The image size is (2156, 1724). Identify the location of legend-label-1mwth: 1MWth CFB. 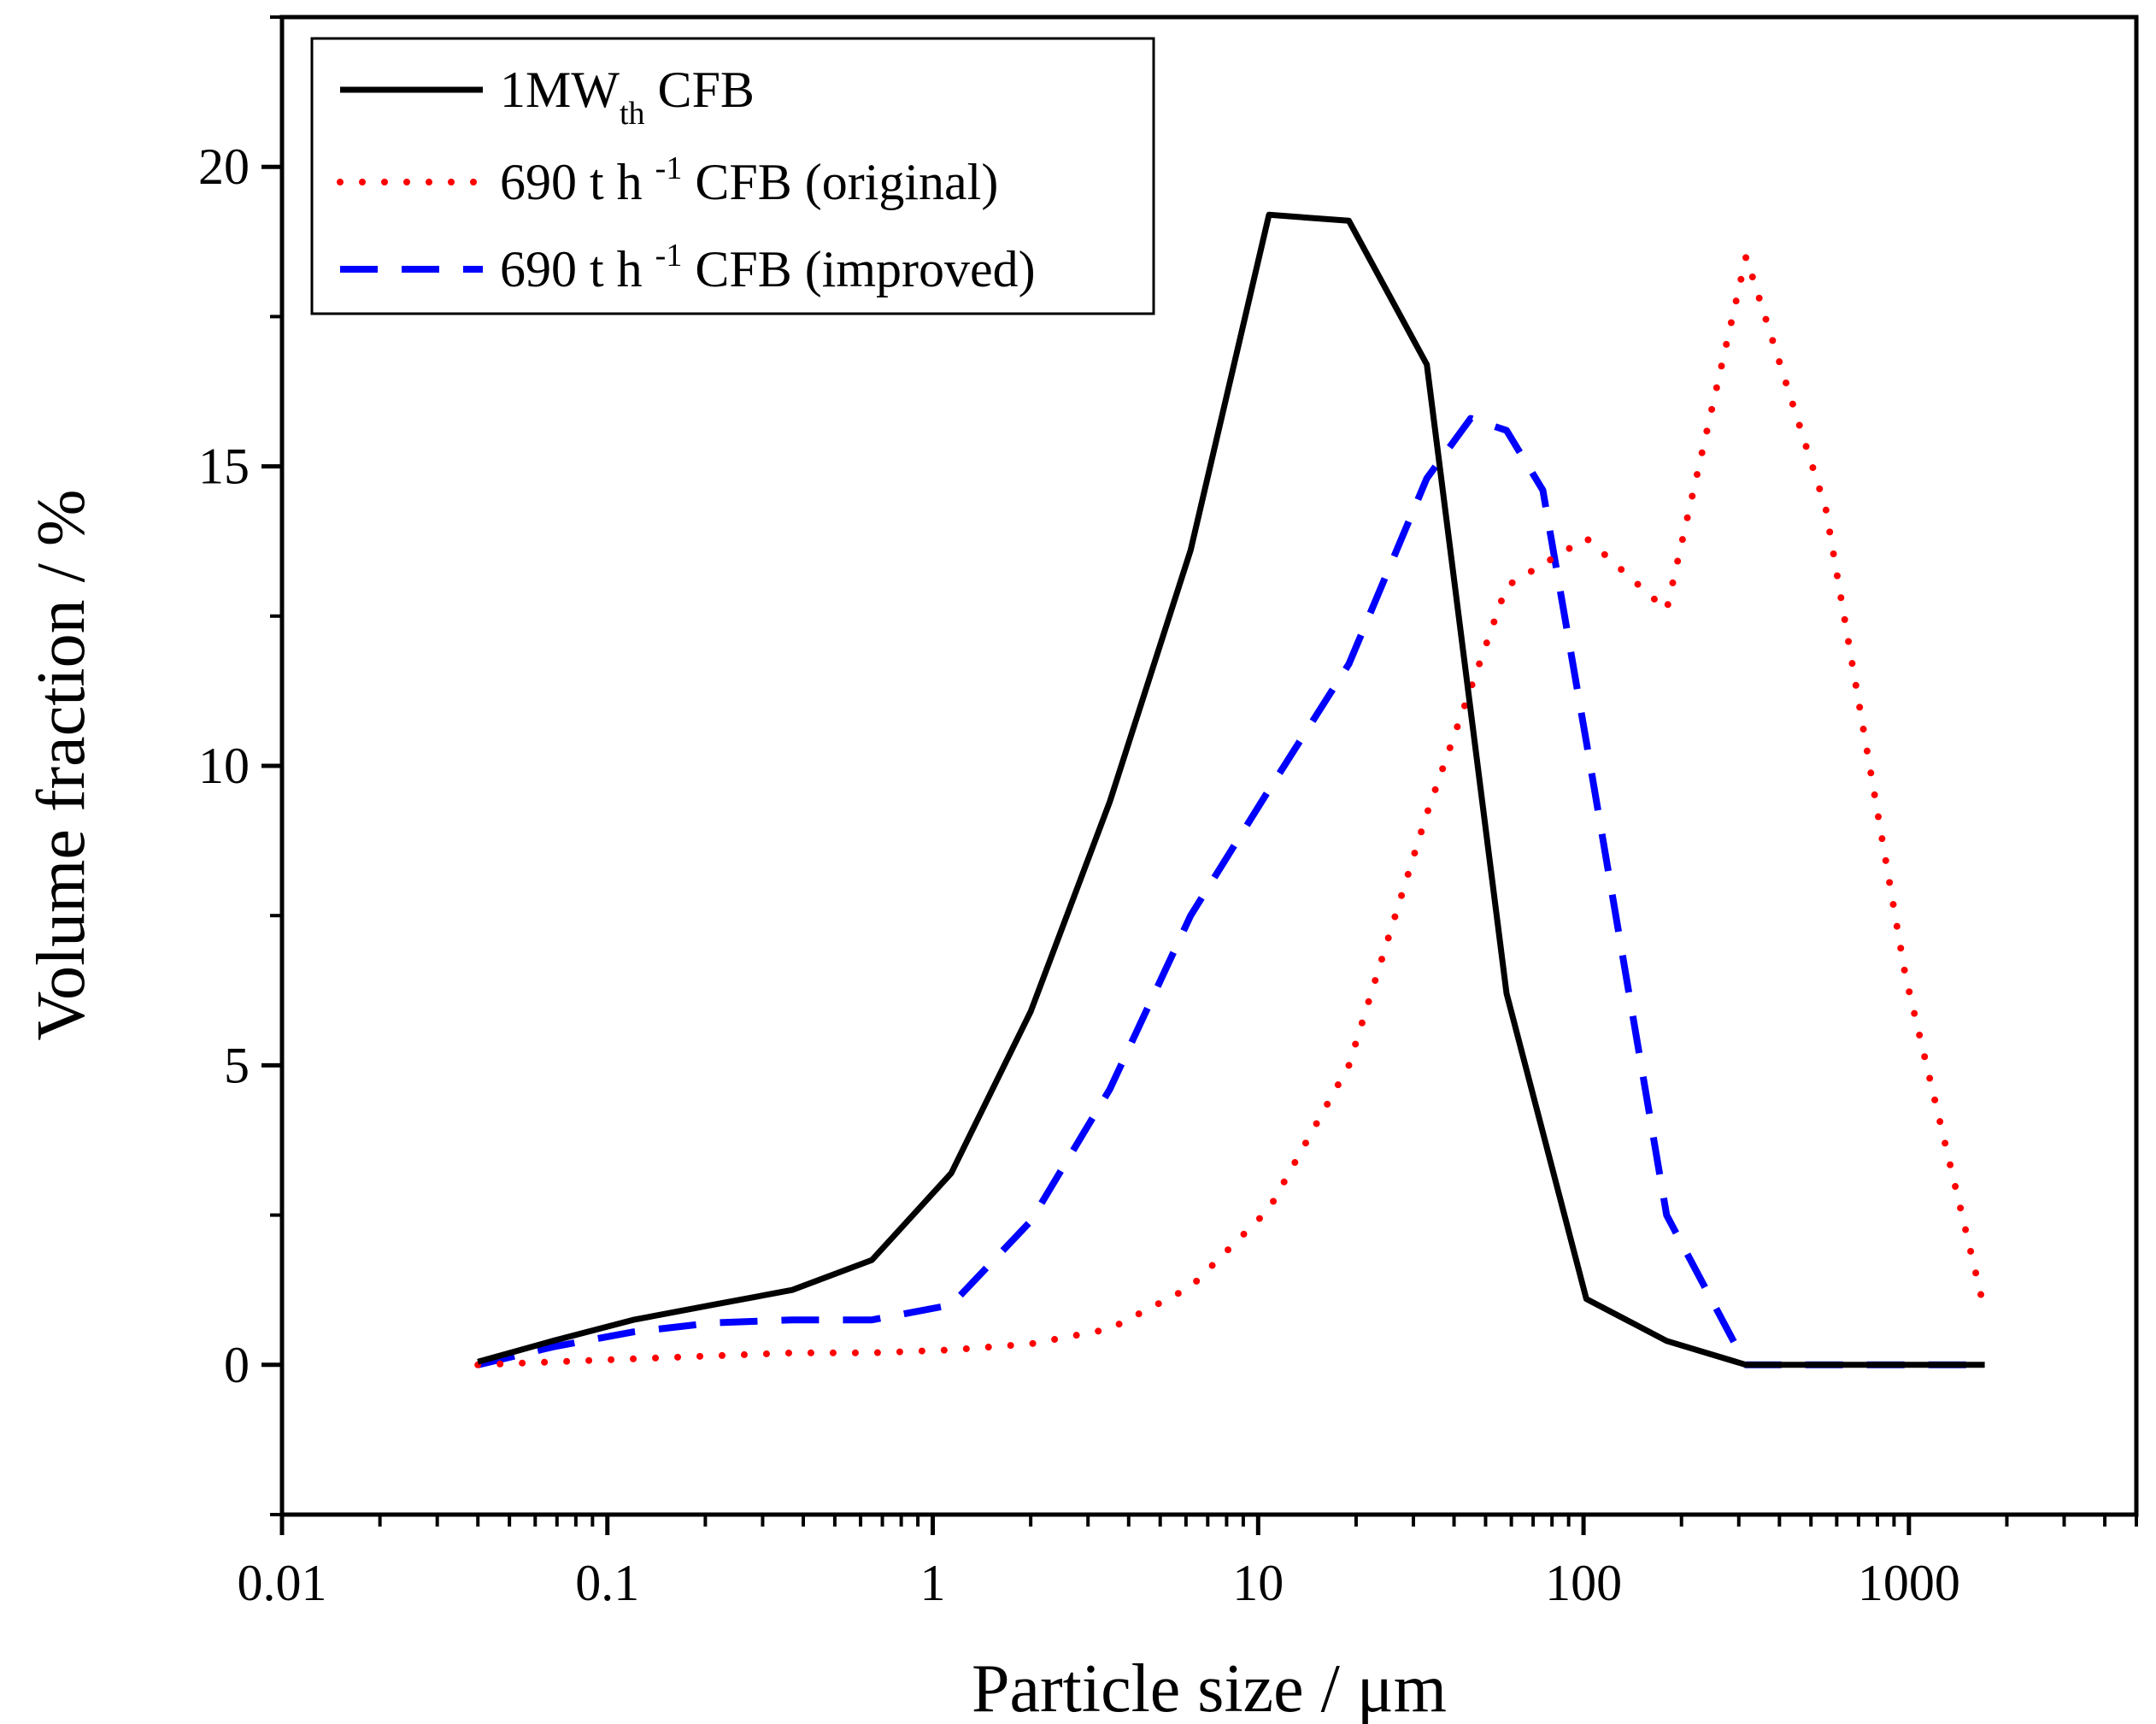
(627, 97).